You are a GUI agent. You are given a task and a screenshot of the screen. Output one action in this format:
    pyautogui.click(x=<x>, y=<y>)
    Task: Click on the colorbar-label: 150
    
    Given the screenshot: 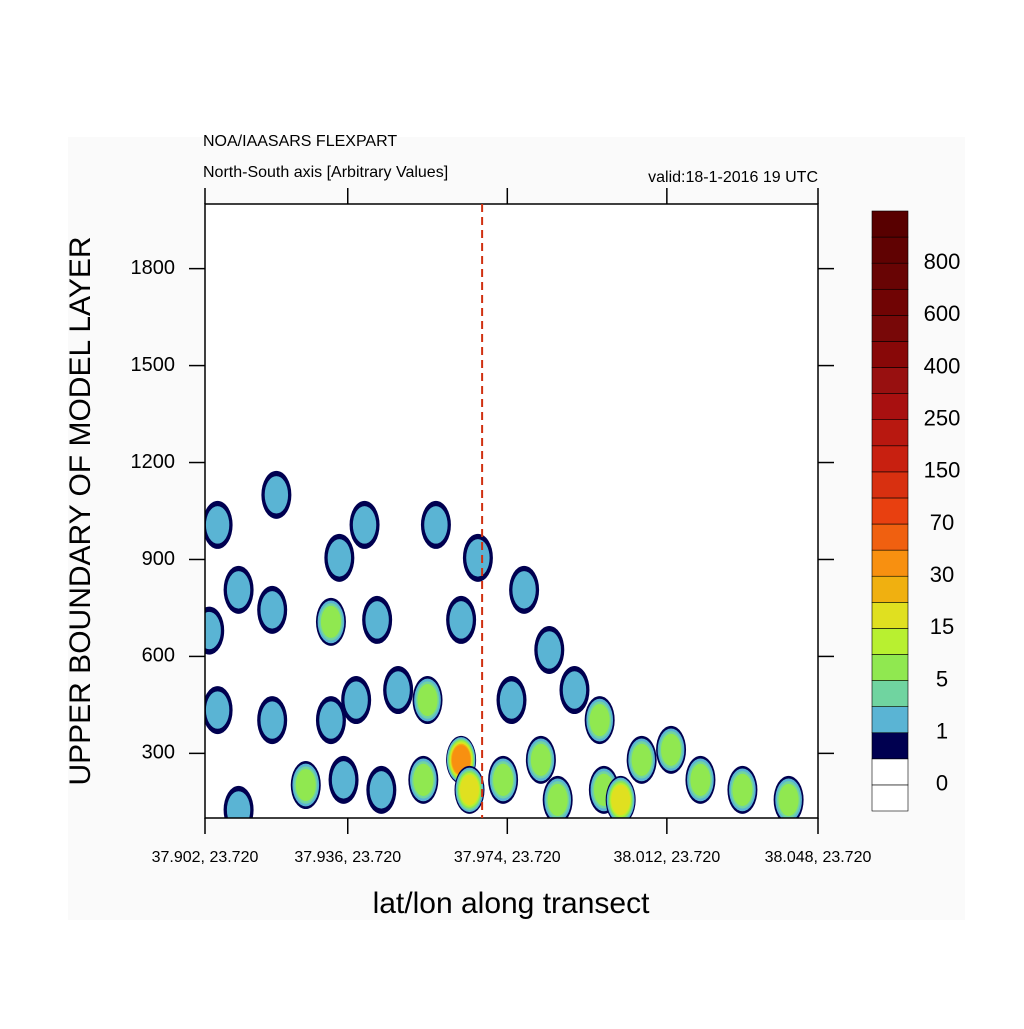 What is the action you would take?
    pyautogui.click(x=942, y=470)
    